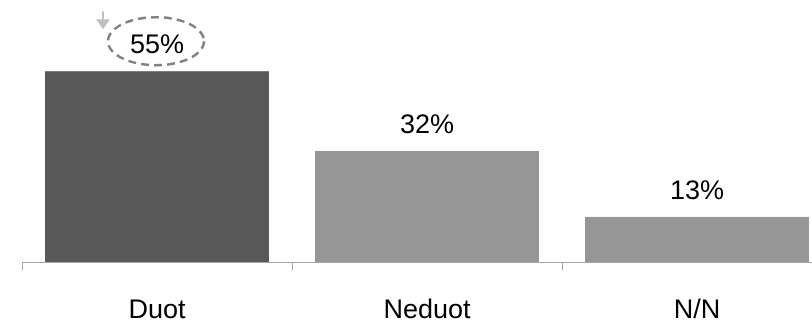  Describe the element at coordinates (417, 266) in the screenshot. I see `axis-layer` at that location.